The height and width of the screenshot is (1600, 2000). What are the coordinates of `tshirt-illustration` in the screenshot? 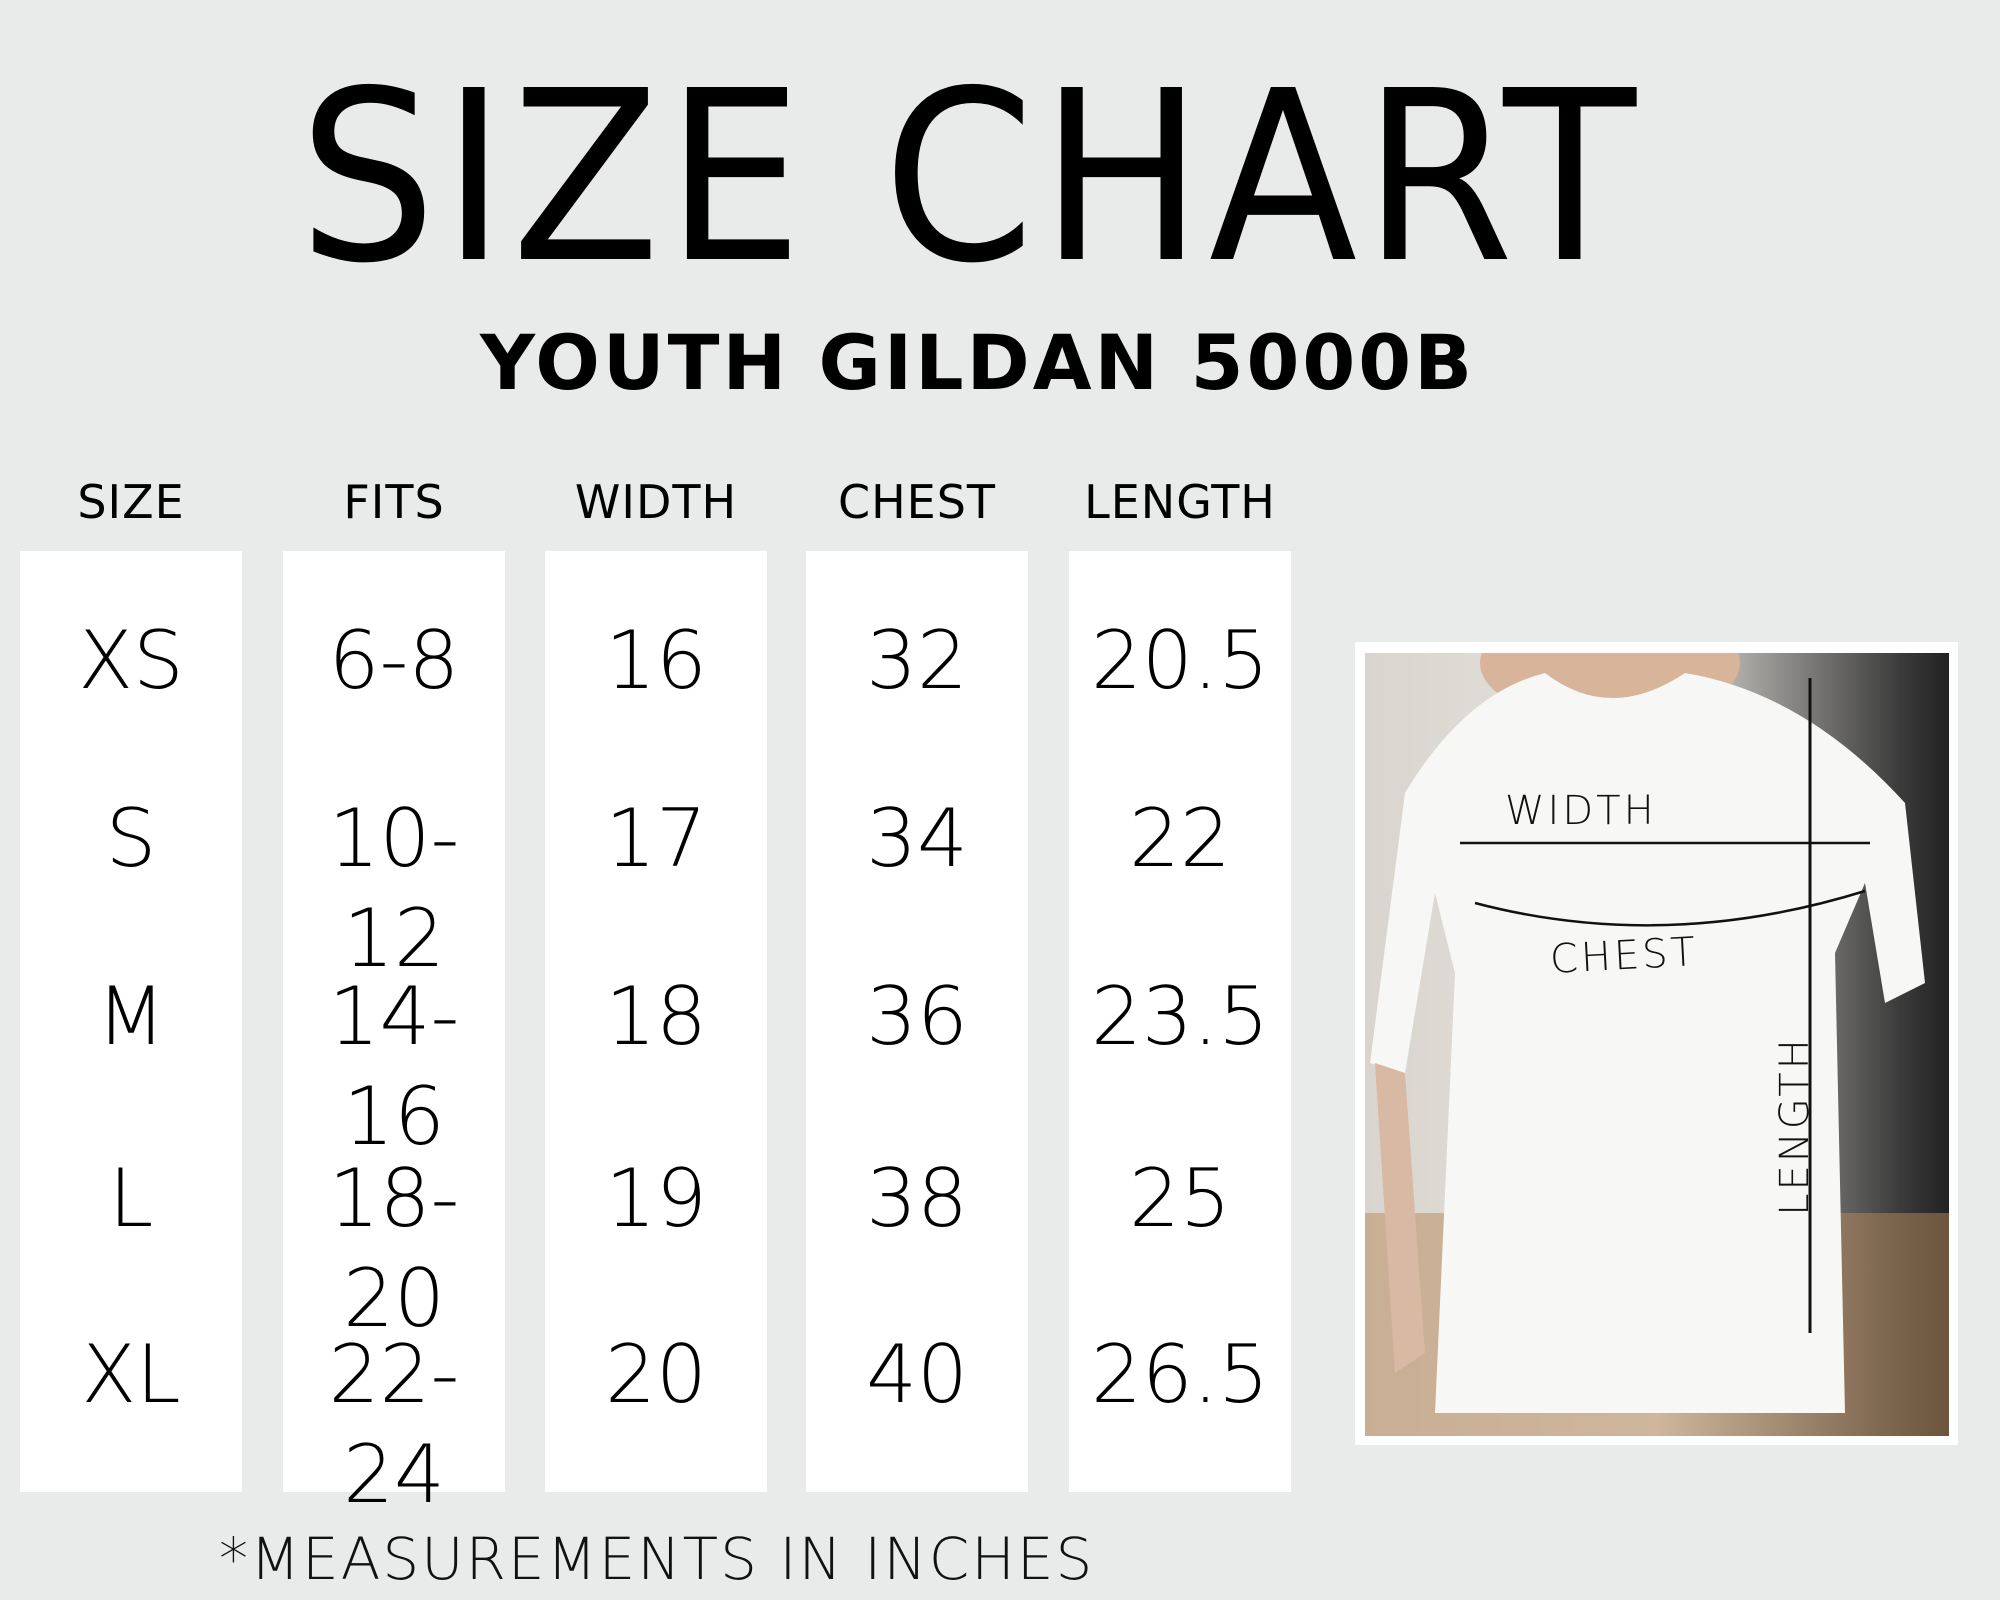 It's located at (1657, 1044).